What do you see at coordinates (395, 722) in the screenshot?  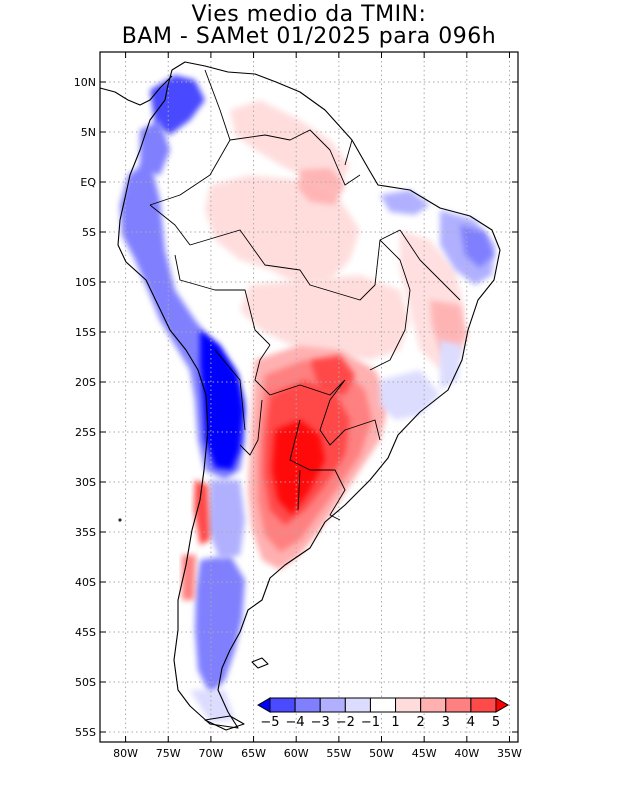 I see `colorbar-label: 1` at bounding box center [395, 722].